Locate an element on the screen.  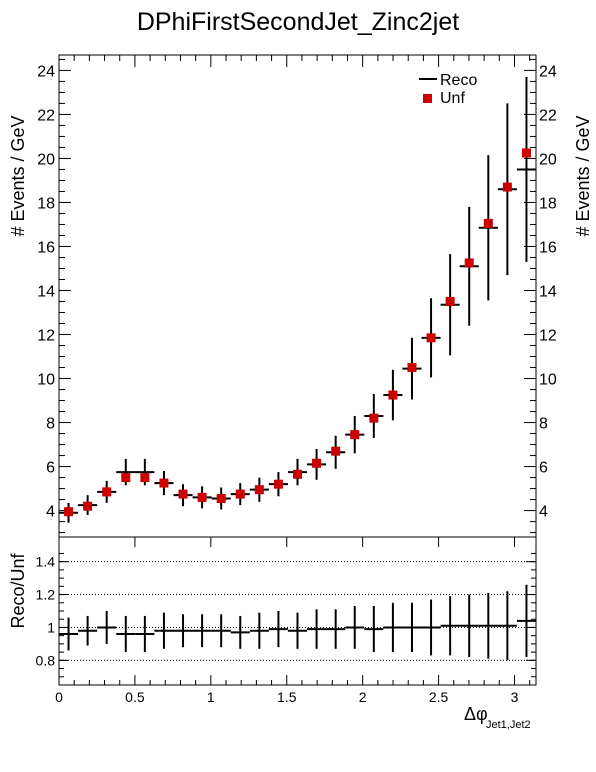
x-tick-label: 2.5 is located at coordinates (439, 697).